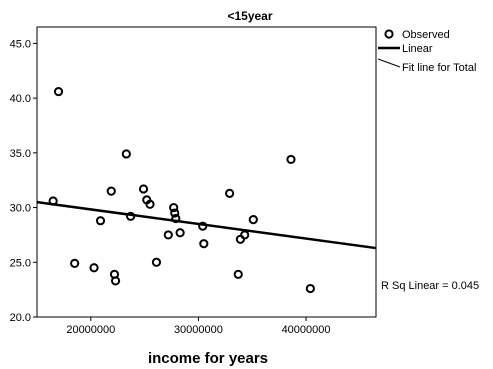 The width and height of the screenshot is (493, 369). What do you see at coordinates (439, 68) in the screenshot?
I see `legend-fit-total-label: Fit line for Total` at bounding box center [439, 68].